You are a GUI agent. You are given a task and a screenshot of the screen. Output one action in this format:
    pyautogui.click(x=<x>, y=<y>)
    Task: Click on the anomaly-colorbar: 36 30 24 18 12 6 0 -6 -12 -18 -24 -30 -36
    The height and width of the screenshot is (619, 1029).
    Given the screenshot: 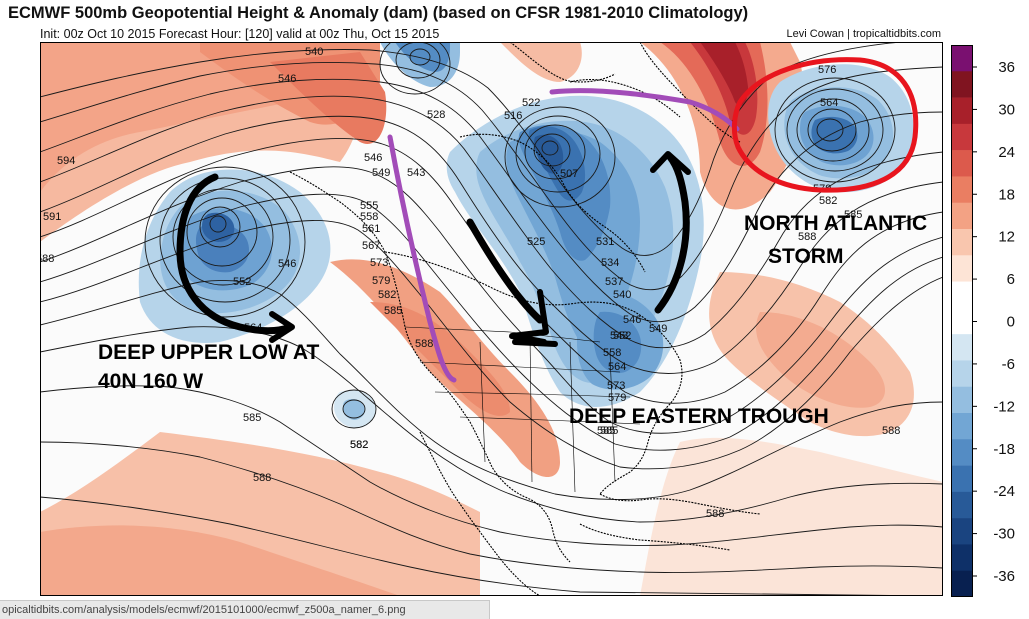 What is the action you would take?
    pyautogui.click(x=983, y=321)
    